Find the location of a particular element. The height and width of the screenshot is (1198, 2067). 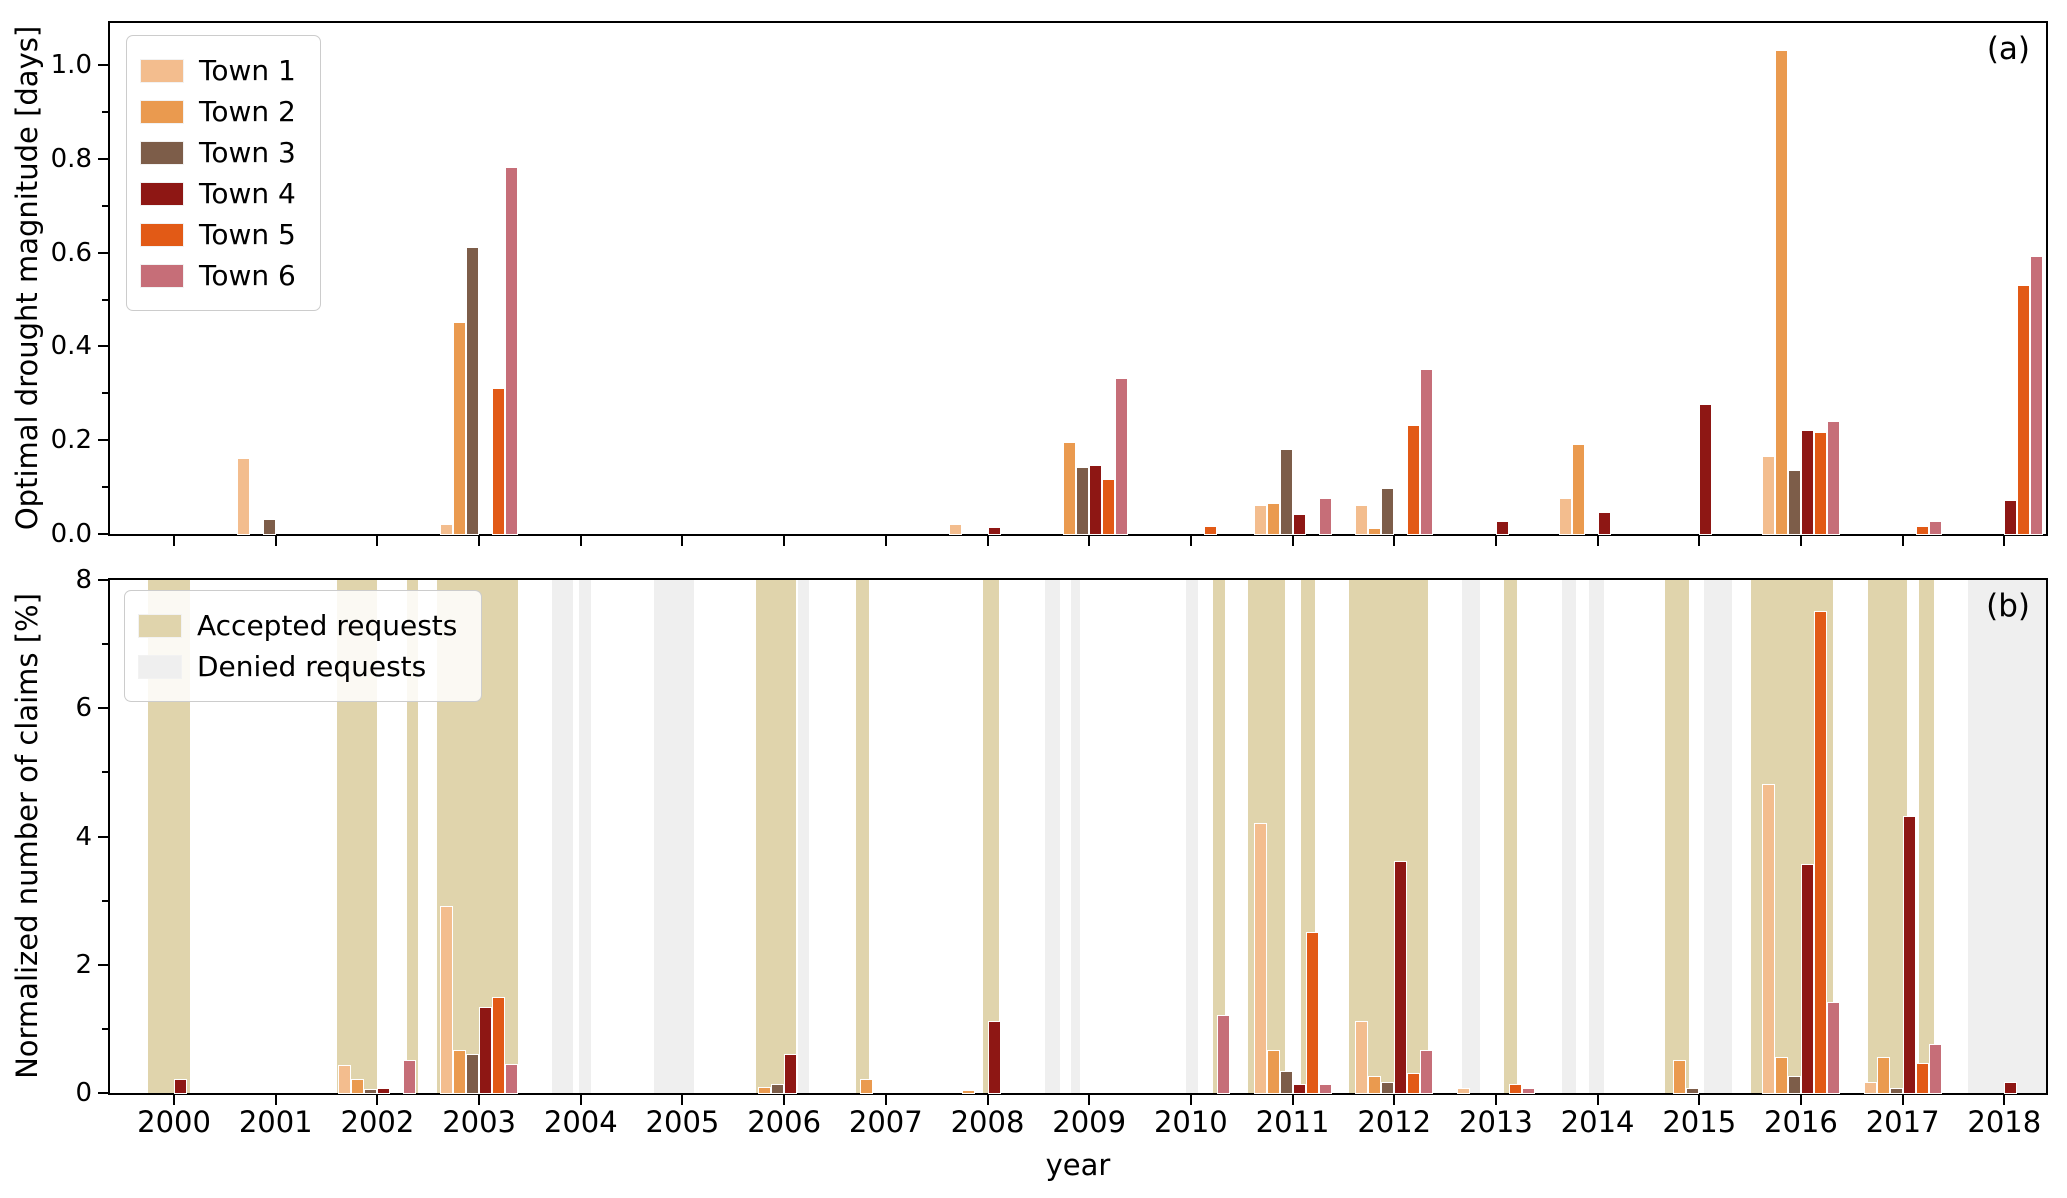

x-tick-label: 2008 is located at coordinates (987, 1122).